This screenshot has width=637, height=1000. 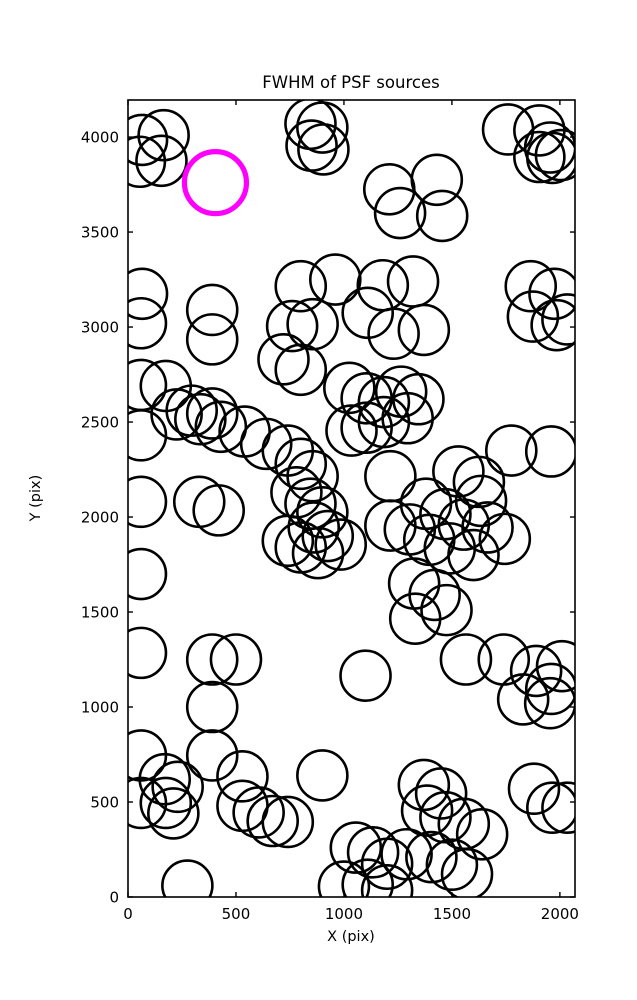 I want to click on y-axis-label: Y (pix), so click(x=36, y=499).